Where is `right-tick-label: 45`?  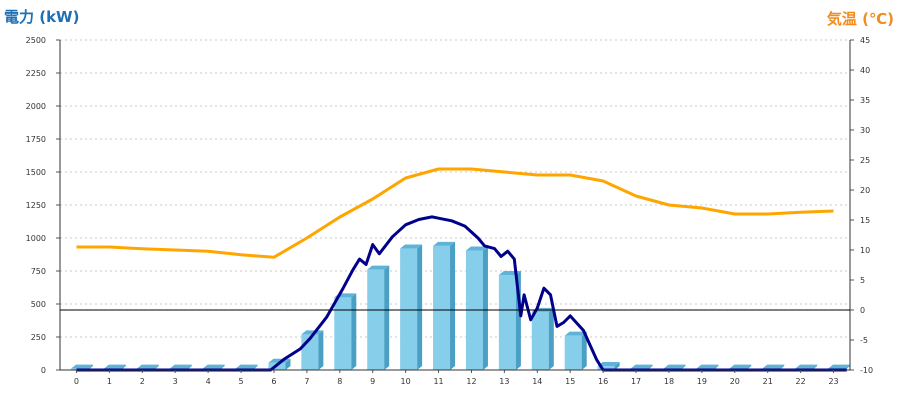 right-tick-label: 45 is located at coordinates (865, 40).